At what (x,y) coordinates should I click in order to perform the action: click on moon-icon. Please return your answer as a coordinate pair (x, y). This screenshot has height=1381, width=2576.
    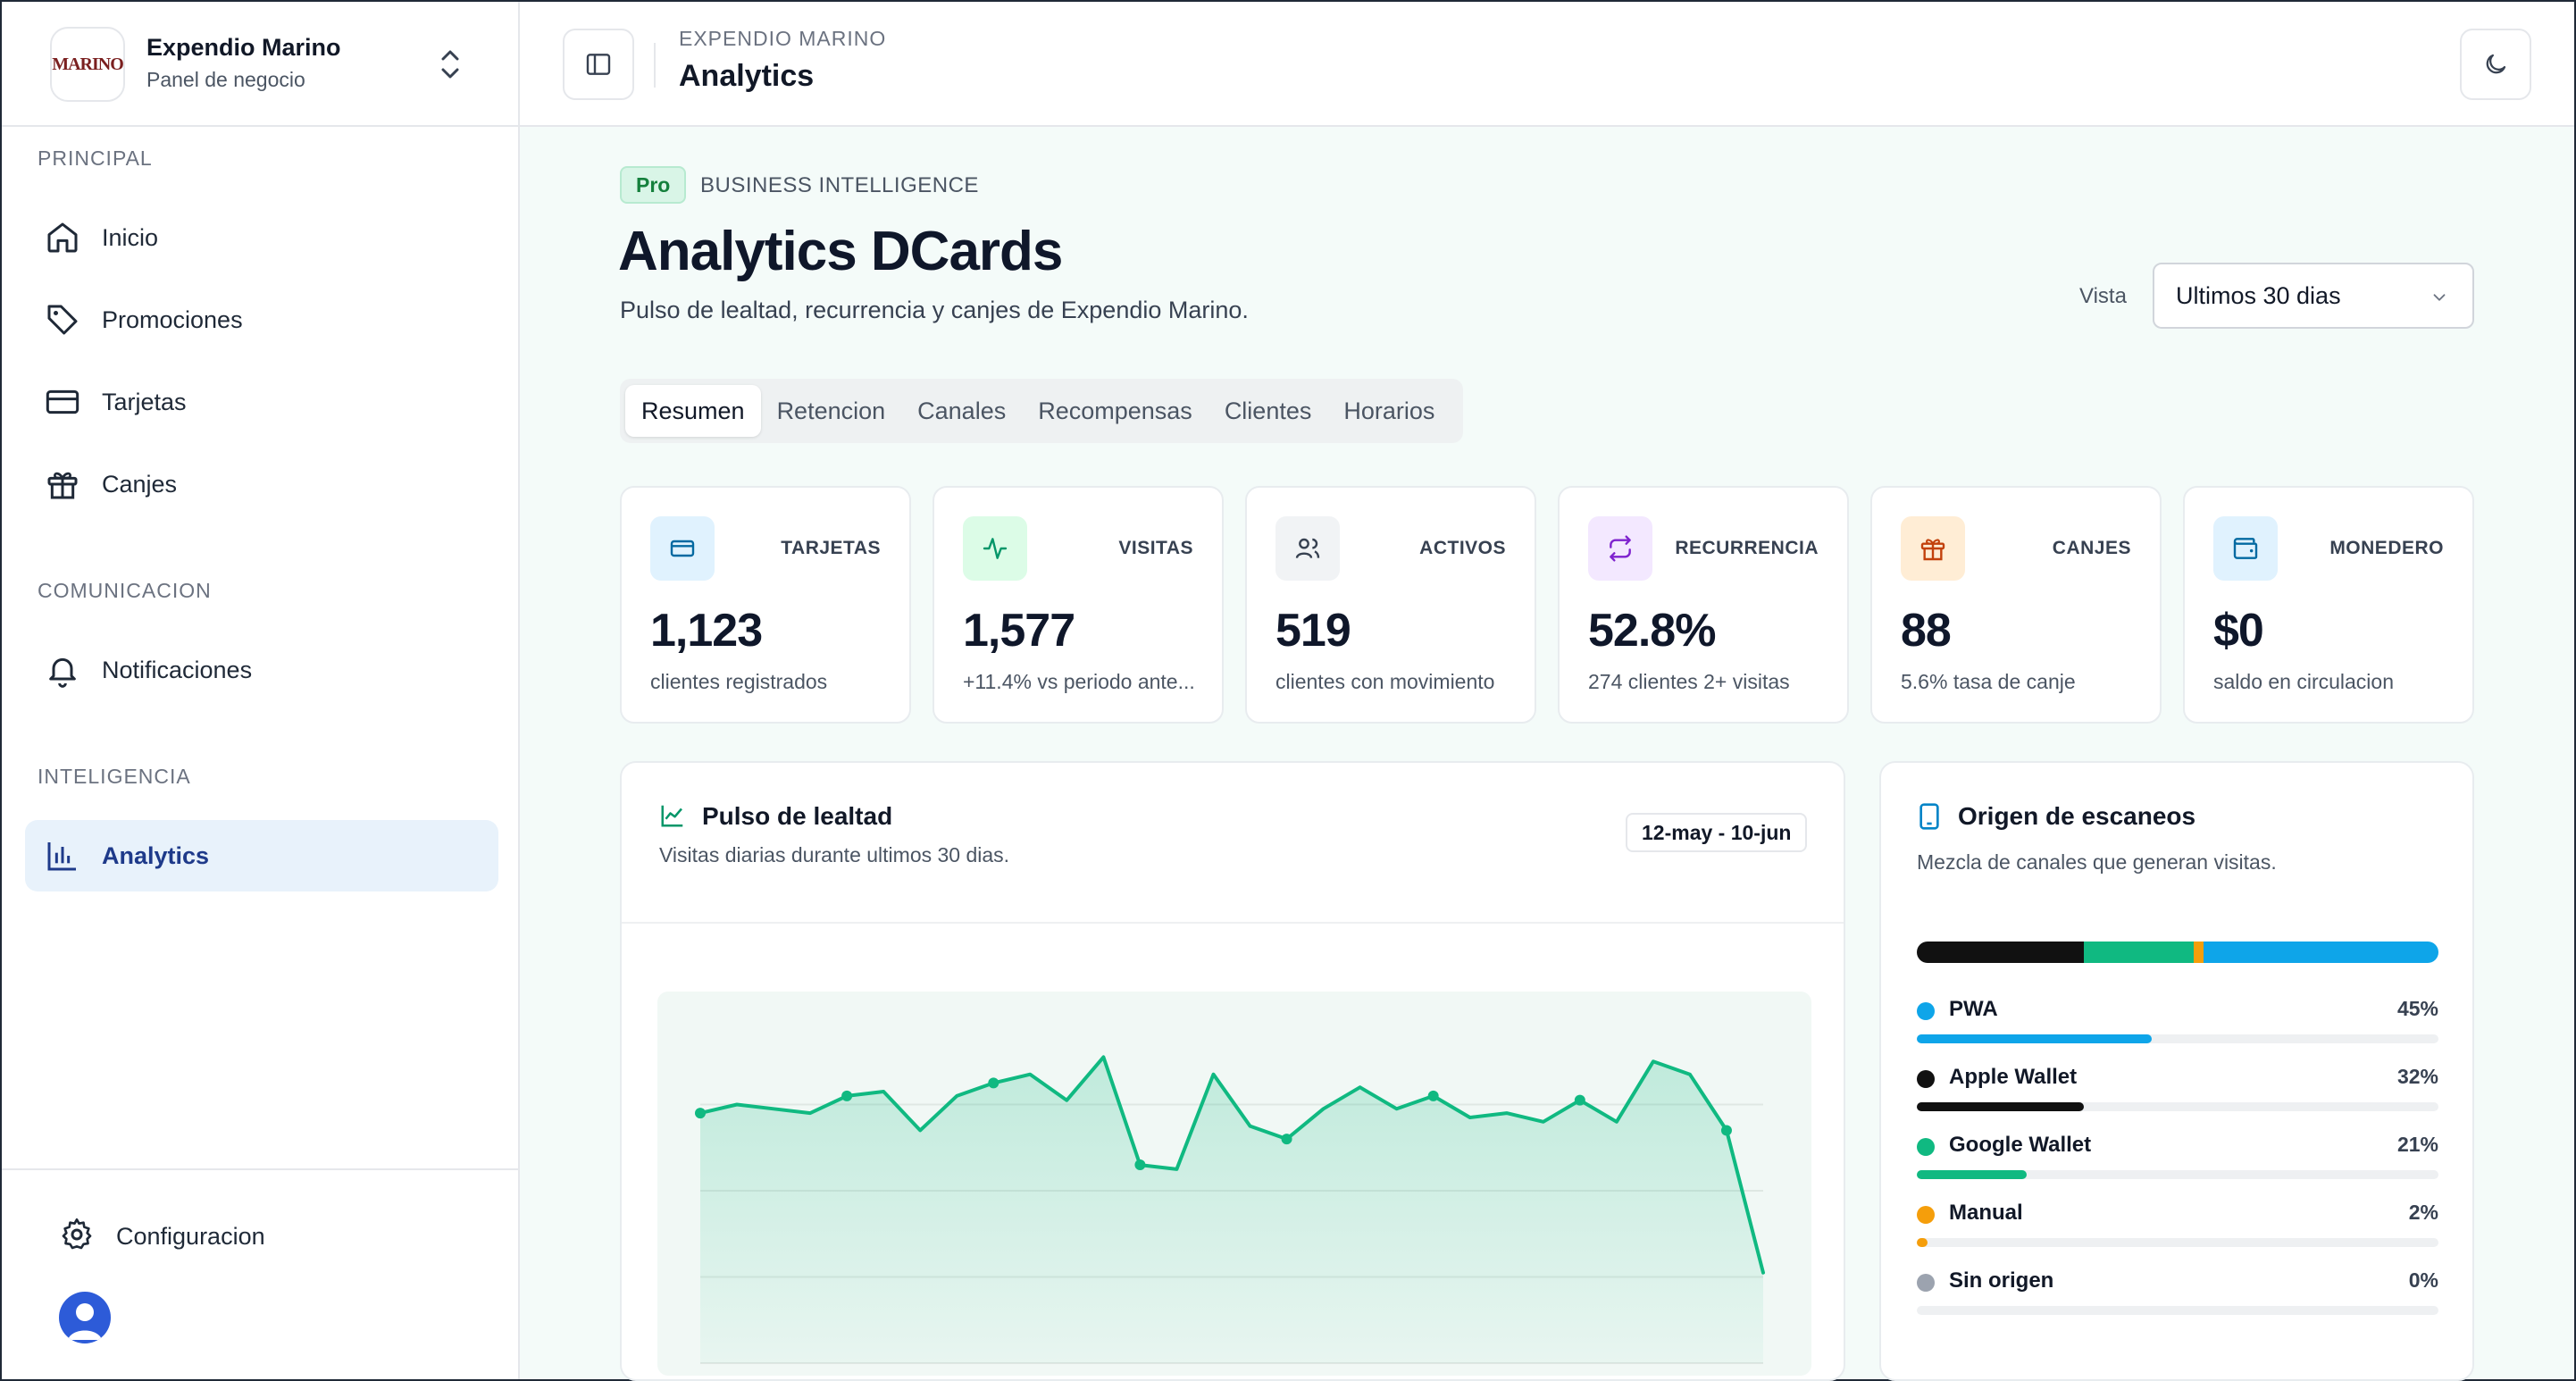
    Looking at the image, I should click on (2496, 64).